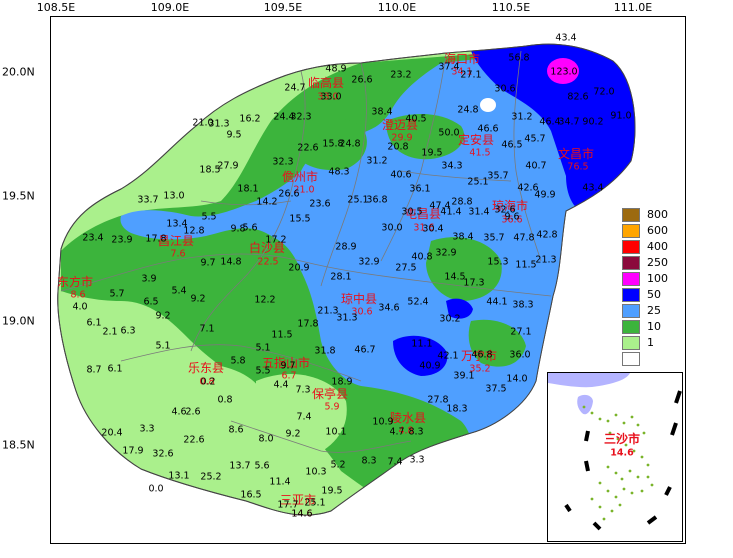 The height and width of the screenshot is (558, 733). I want to click on station-value: 38.4, so click(463, 237).